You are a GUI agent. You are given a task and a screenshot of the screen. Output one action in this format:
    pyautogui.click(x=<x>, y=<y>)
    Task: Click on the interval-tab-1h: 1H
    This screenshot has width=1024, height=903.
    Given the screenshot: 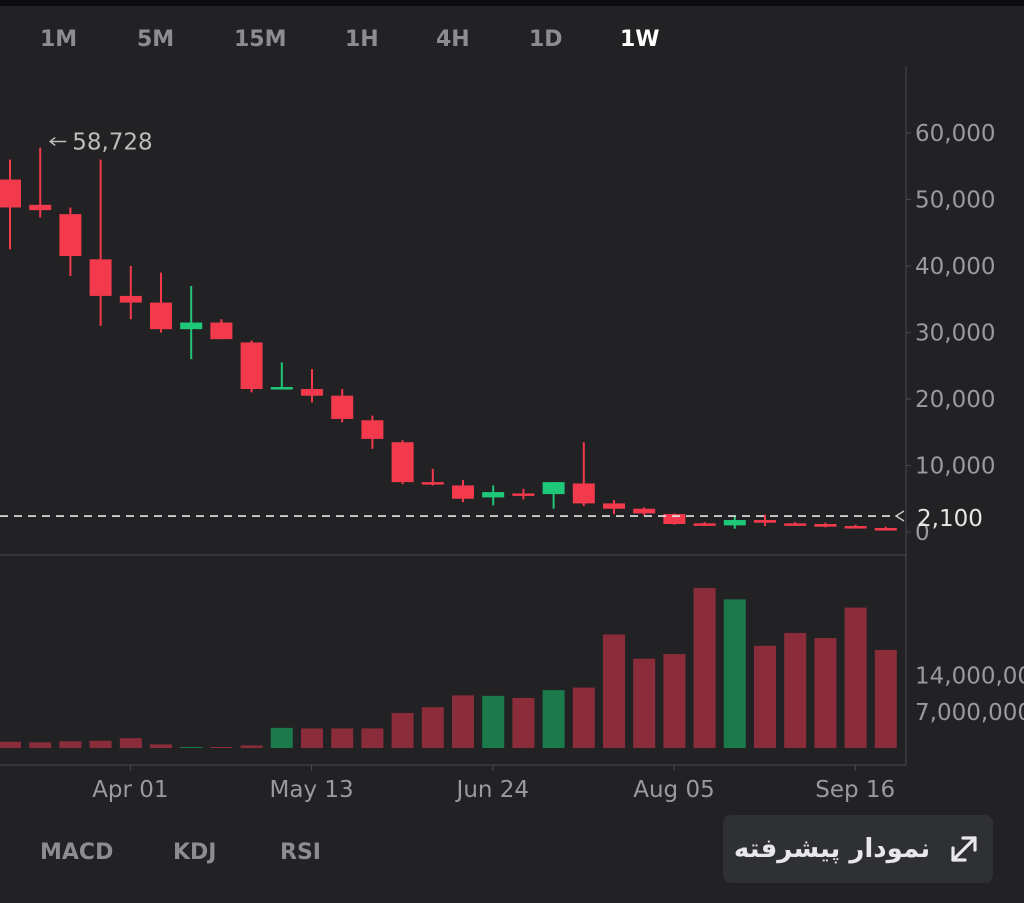 What is the action you would take?
    pyautogui.click(x=362, y=39)
    